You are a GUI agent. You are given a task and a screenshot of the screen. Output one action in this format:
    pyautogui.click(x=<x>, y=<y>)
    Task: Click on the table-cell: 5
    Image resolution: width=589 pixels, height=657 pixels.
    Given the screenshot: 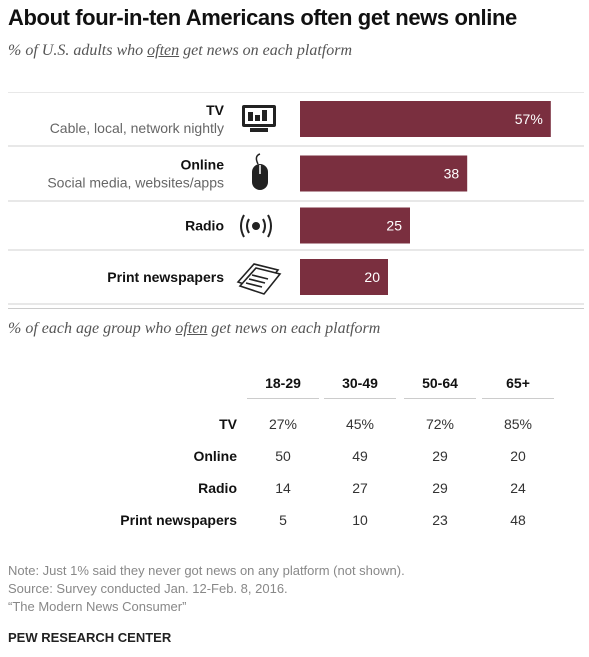 What is the action you would take?
    pyautogui.click(x=283, y=520)
    